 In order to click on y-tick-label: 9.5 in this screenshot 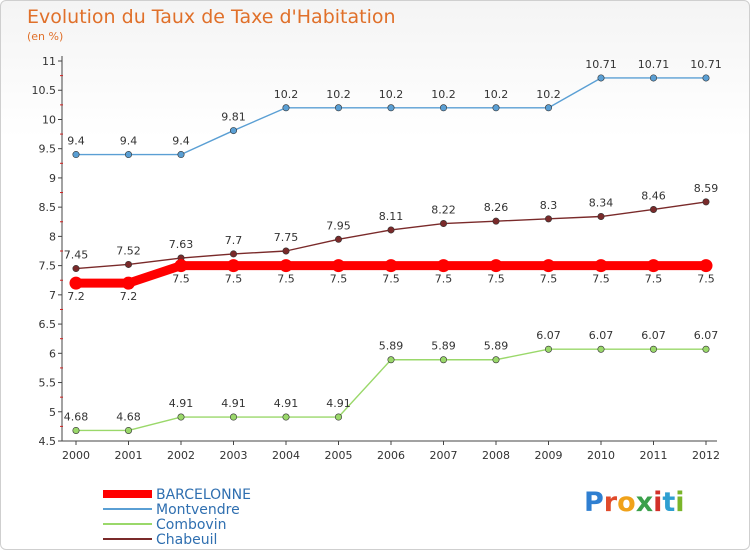, I will do `click(48, 149)`.